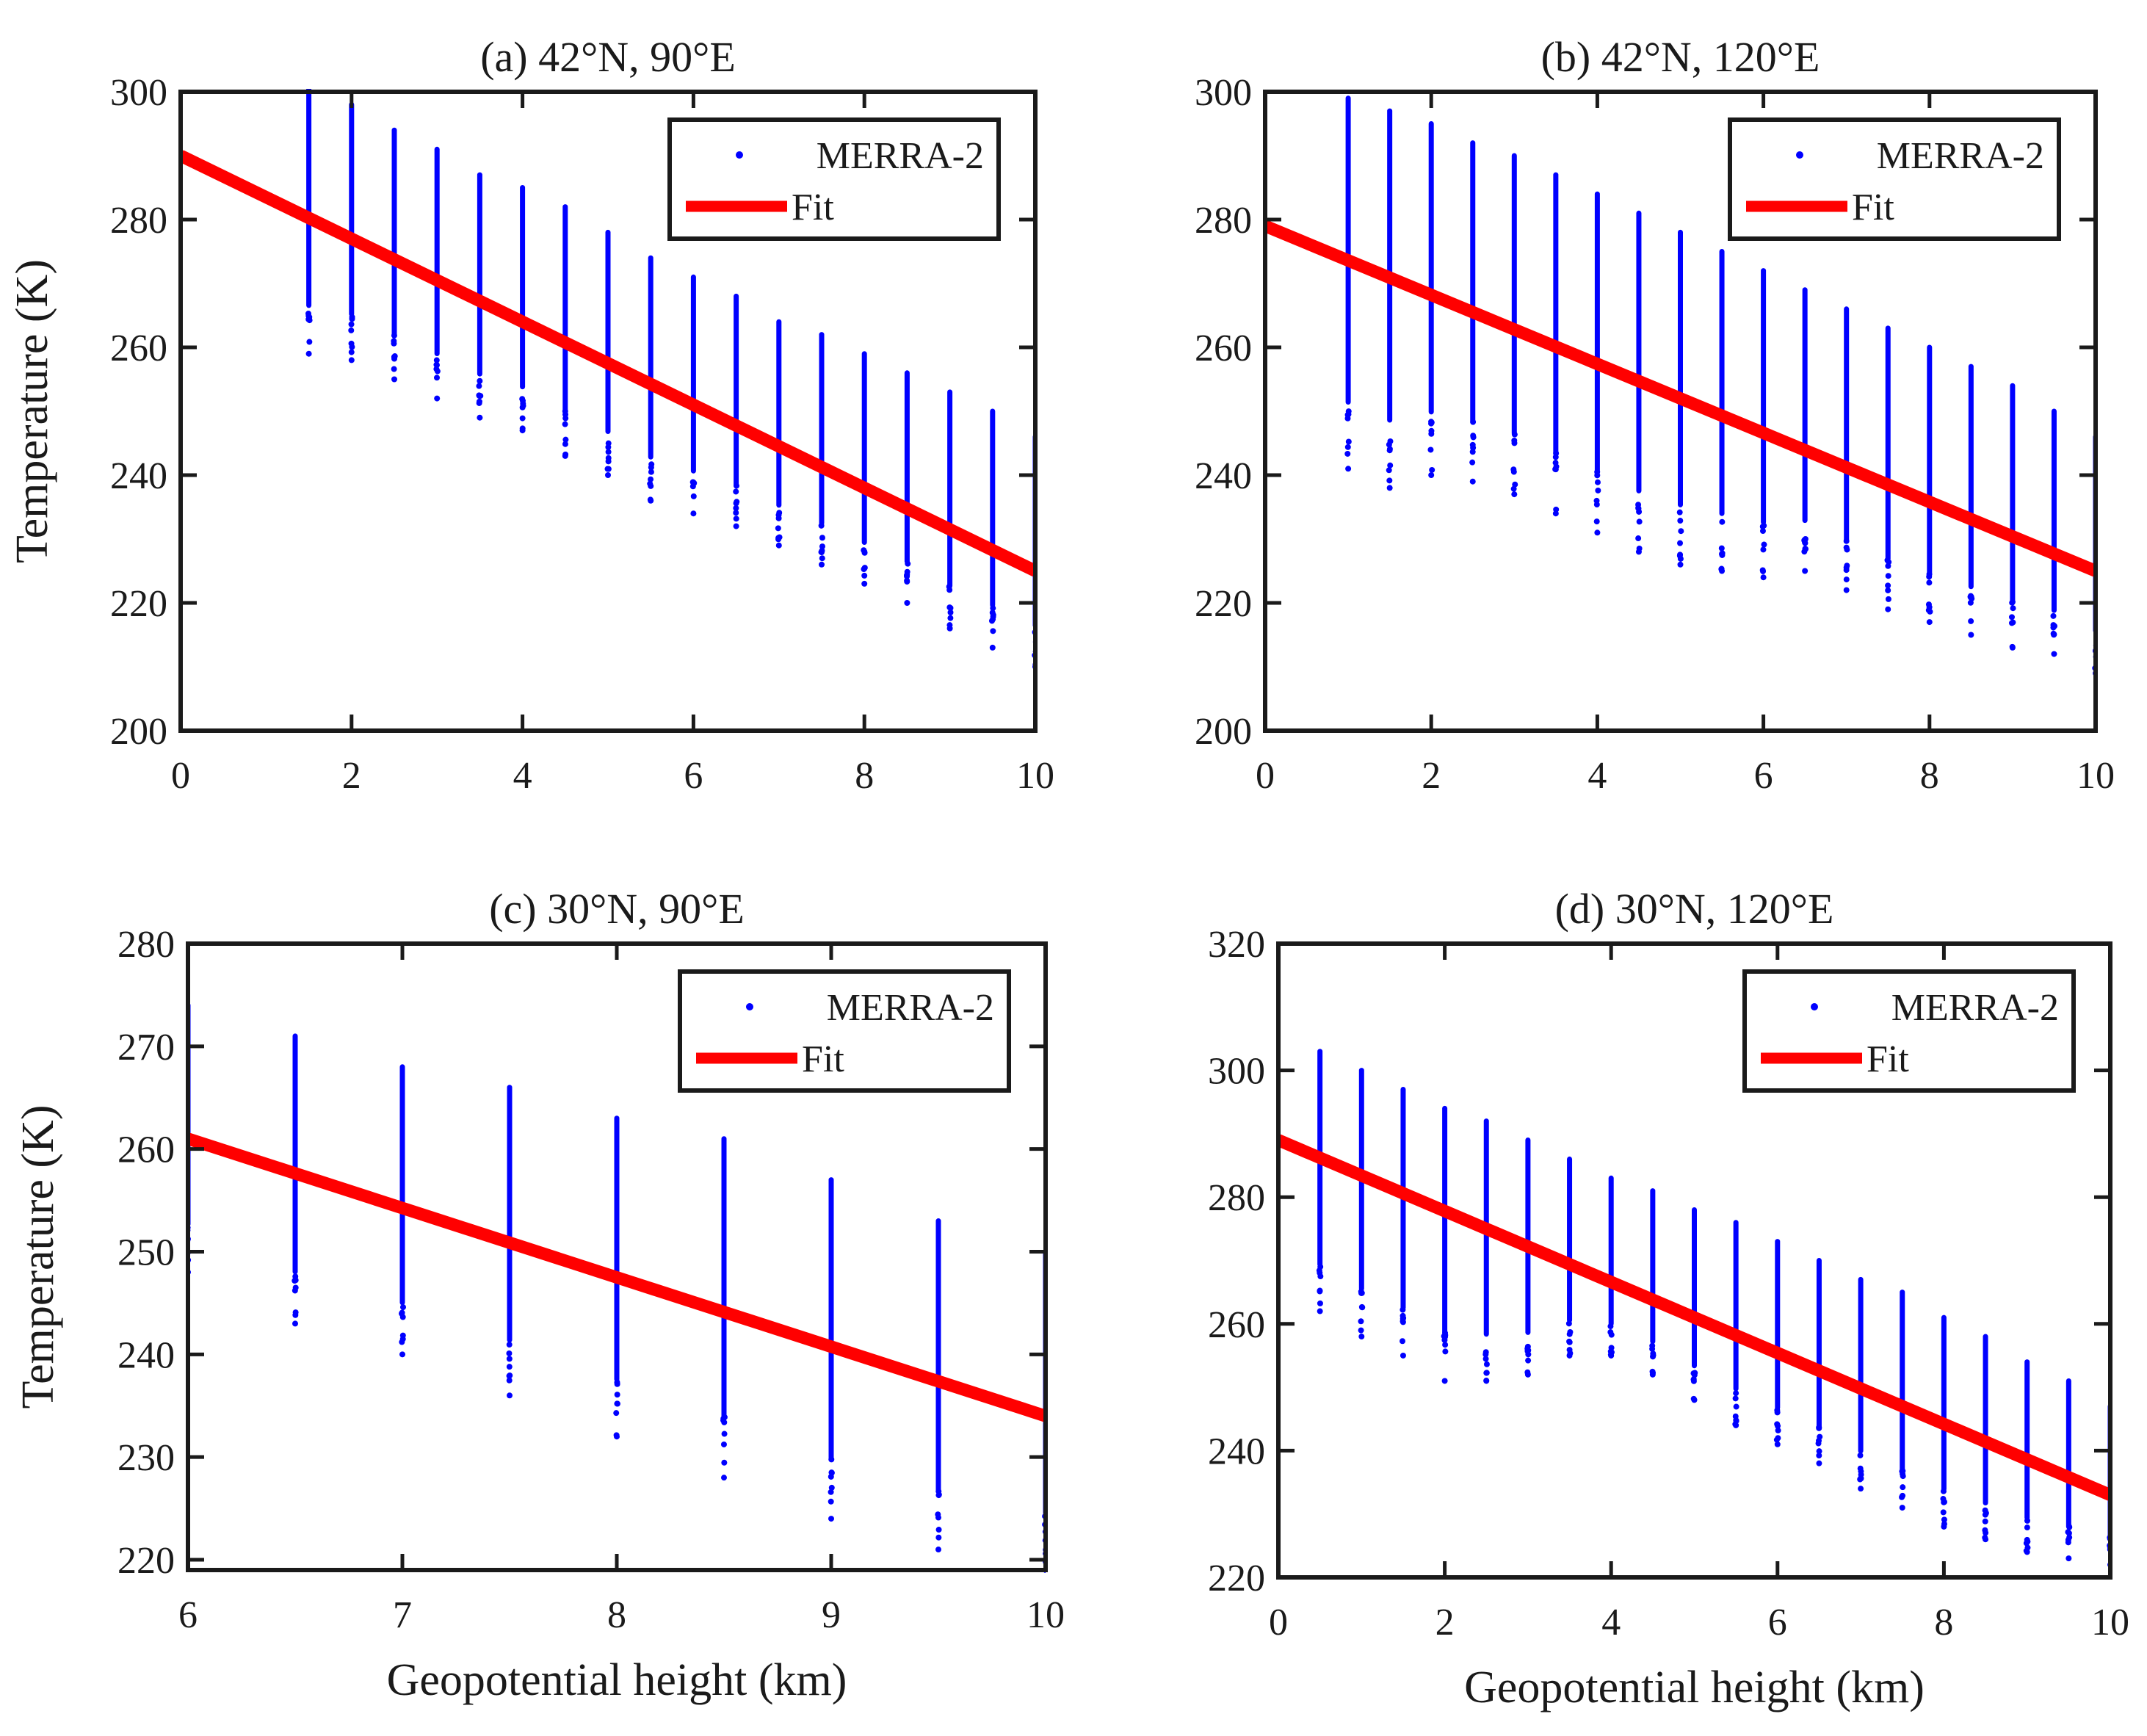  What do you see at coordinates (402, 1615) in the screenshot?
I see `x-tick-label: 7` at bounding box center [402, 1615].